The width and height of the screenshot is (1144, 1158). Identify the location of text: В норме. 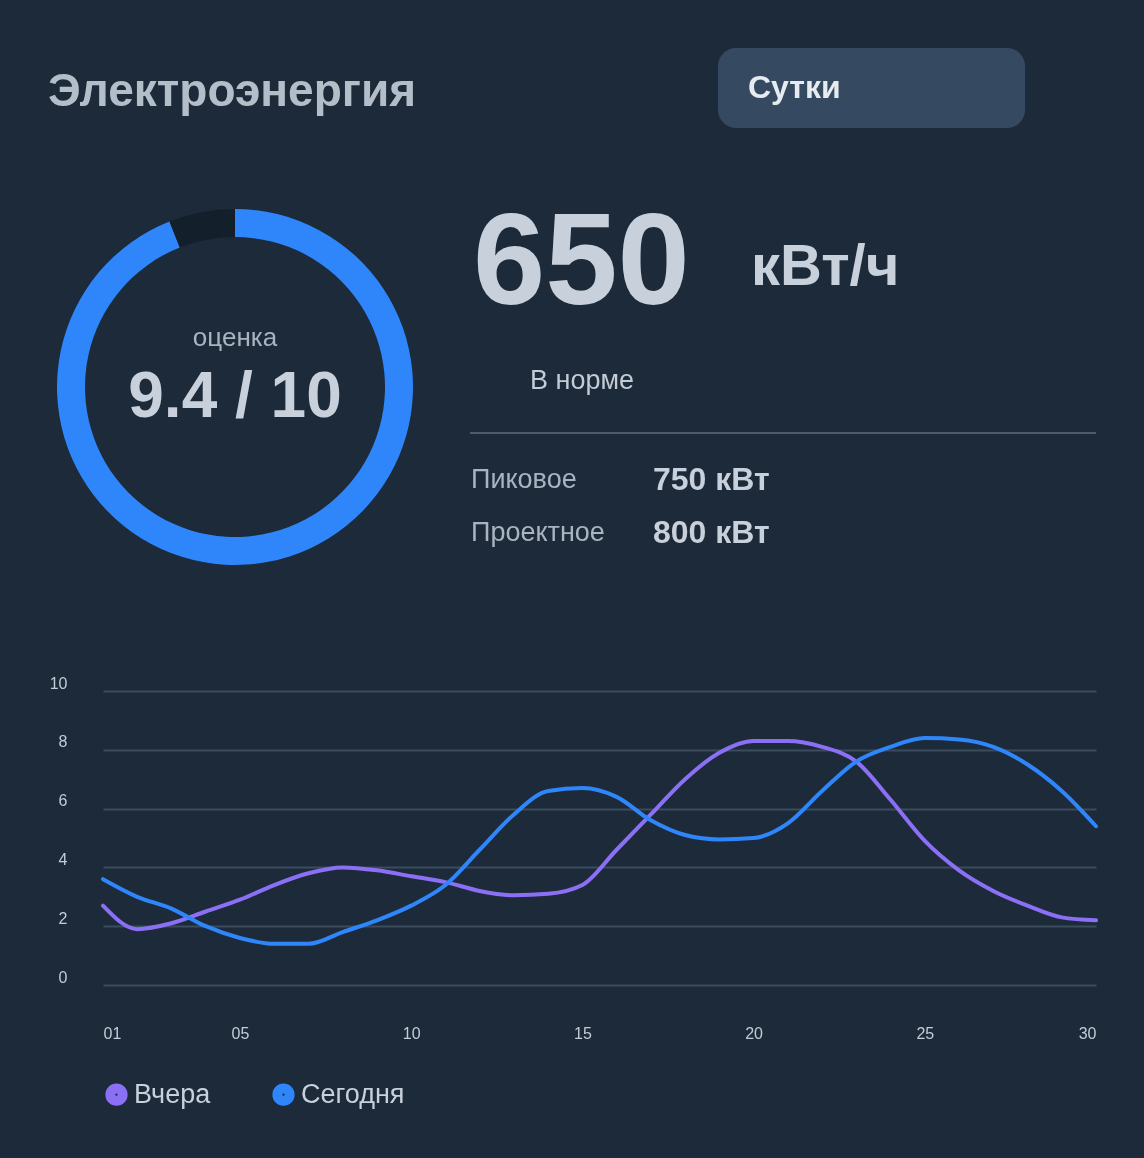
(582, 380).